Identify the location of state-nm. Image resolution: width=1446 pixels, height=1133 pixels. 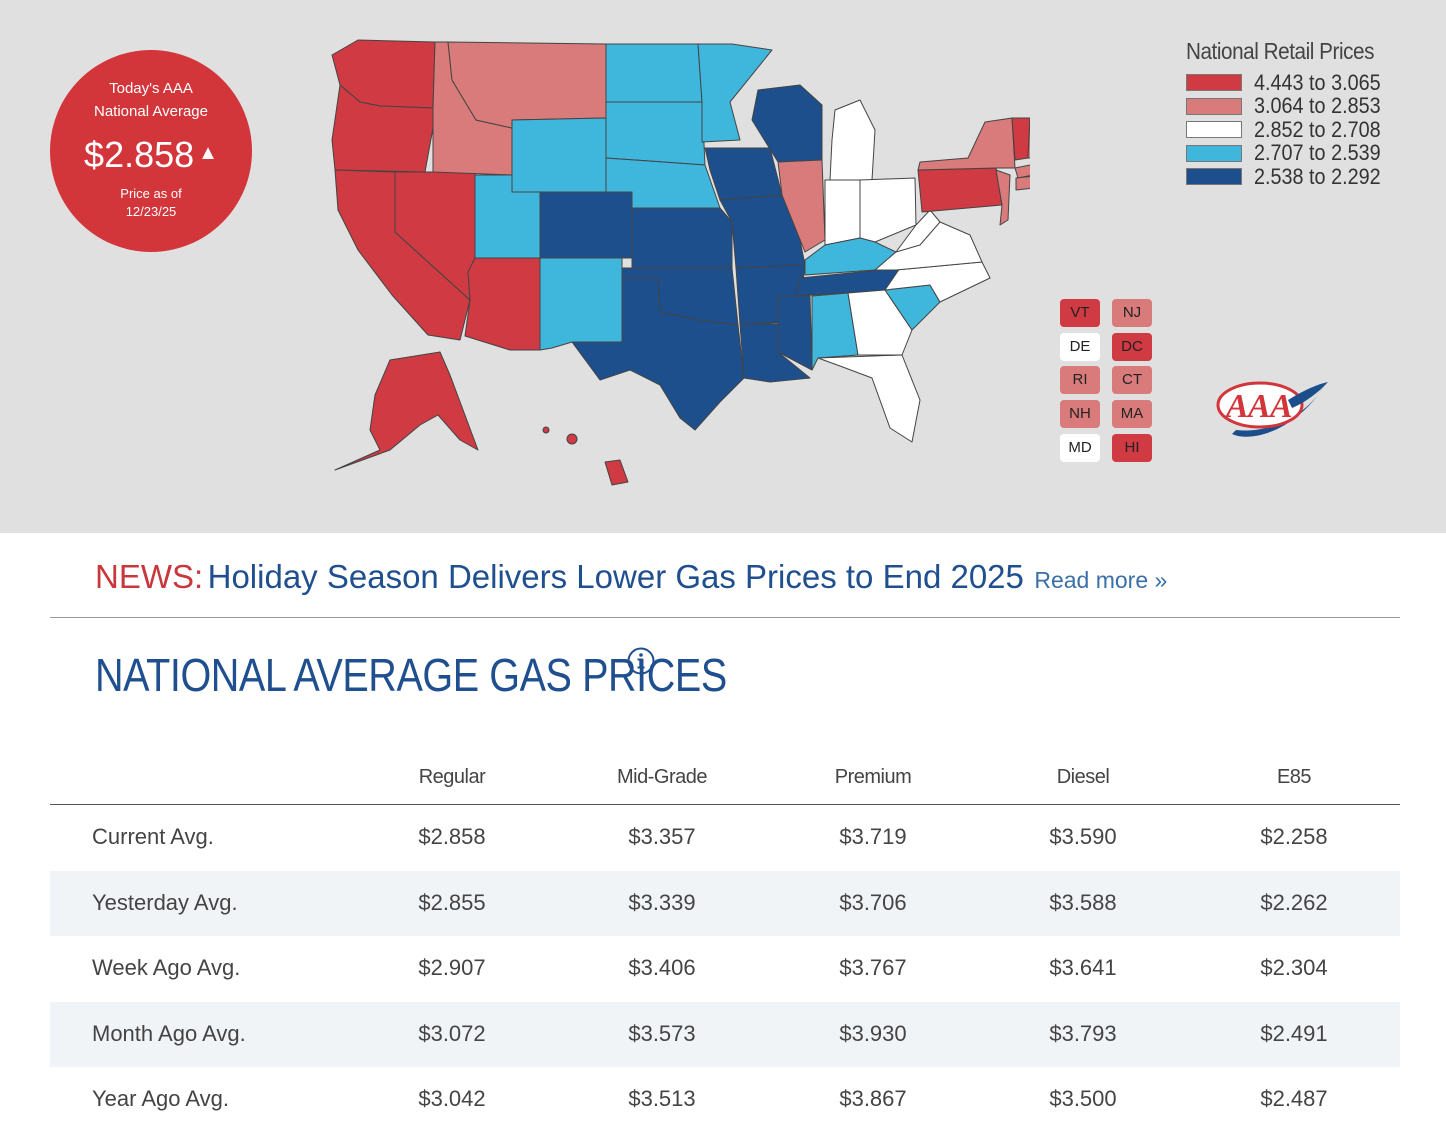
(581, 304).